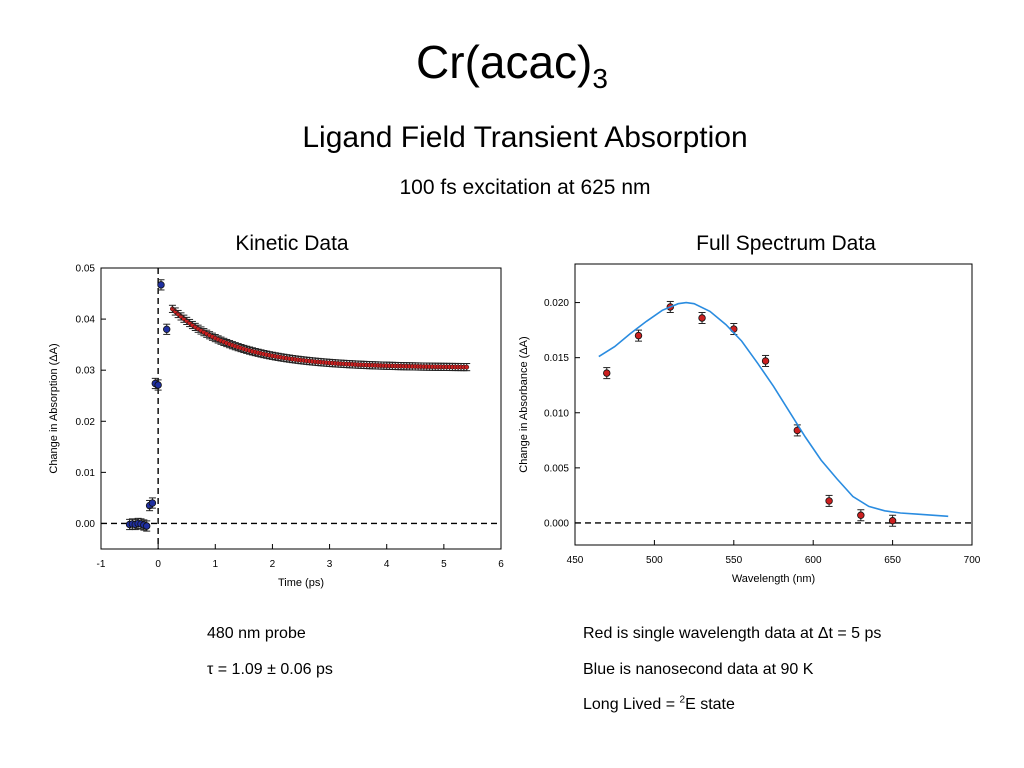 The image size is (1024, 768). I want to click on spectrum-panel-title: Full Spectrum Data, so click(786, 243).